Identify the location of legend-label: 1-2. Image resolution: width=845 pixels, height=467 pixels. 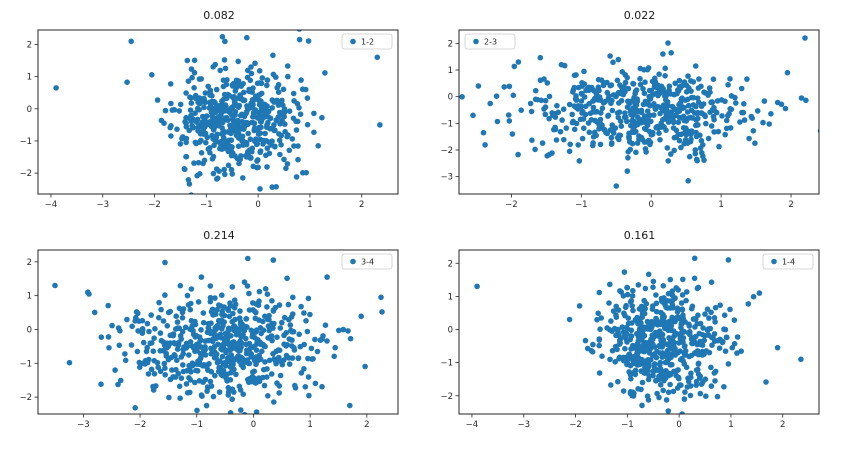
(367, 42).